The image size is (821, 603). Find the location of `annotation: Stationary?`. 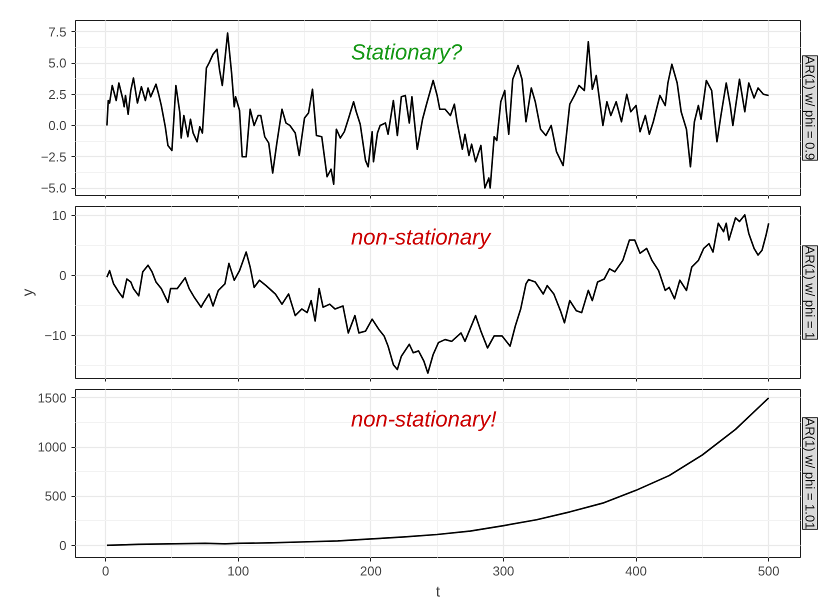

annotation: Stationary? is located at coordinates (407, 51).